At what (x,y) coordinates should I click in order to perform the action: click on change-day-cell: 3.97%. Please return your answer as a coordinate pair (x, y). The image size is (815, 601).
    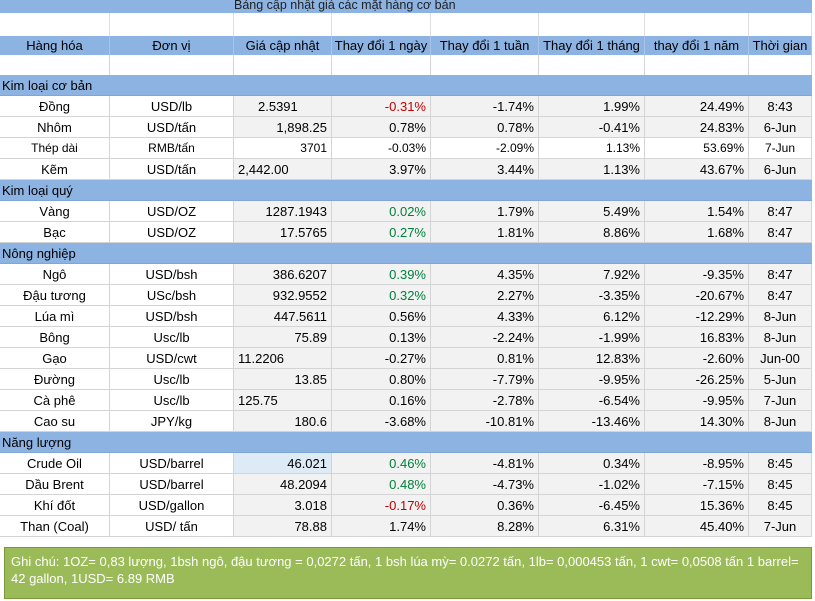
    Looking at the image, I should click on (381, 169).